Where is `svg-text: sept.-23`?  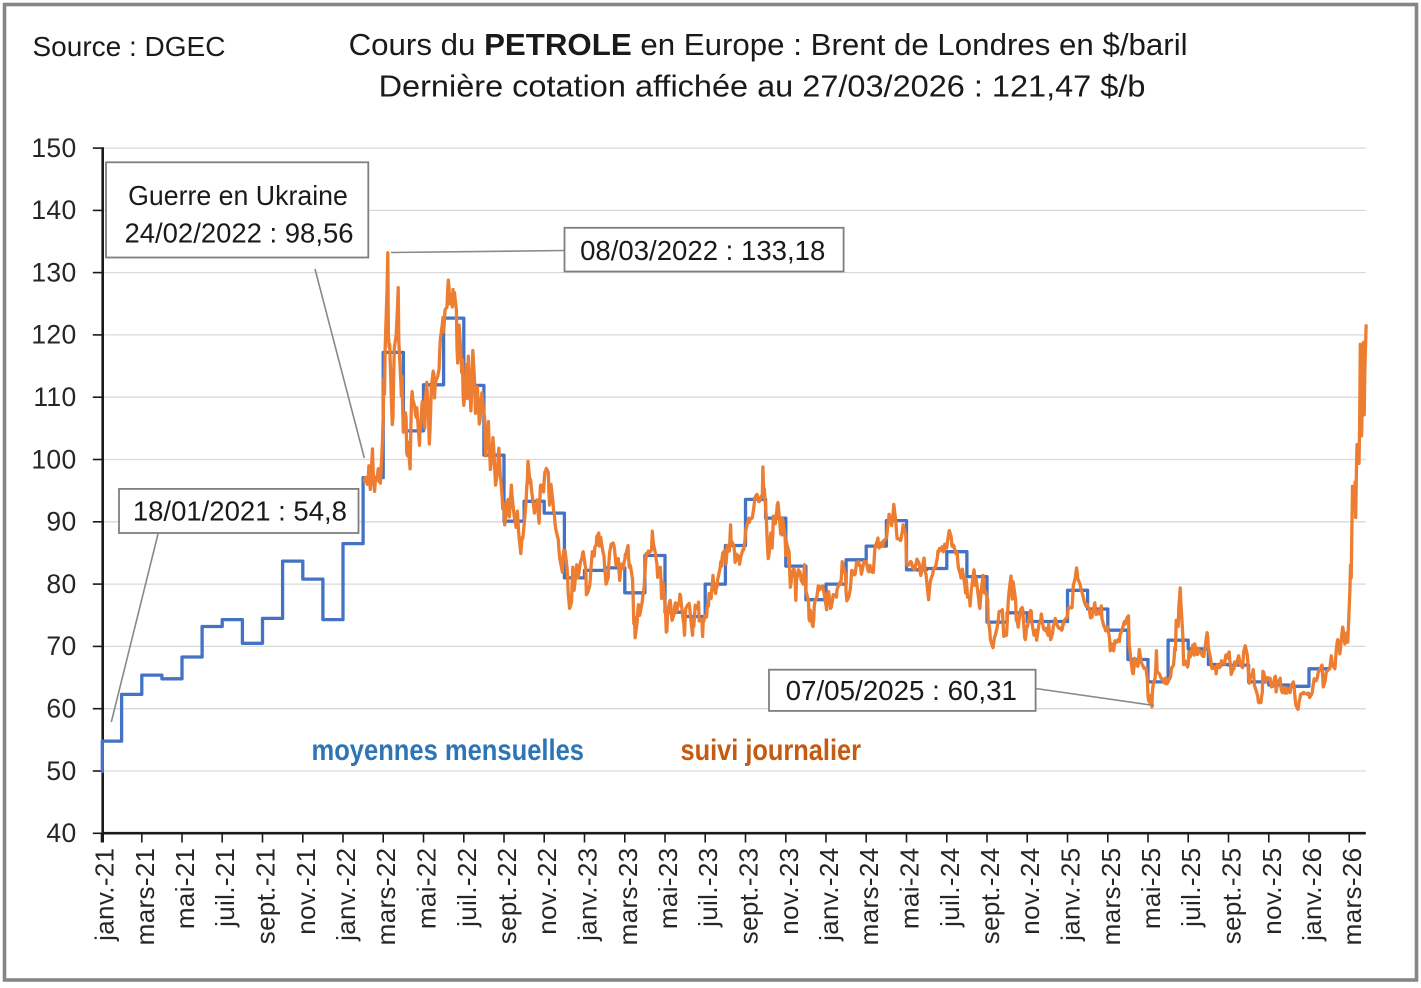
svg-text: sept.-23 is located at coordinates (749, 896).